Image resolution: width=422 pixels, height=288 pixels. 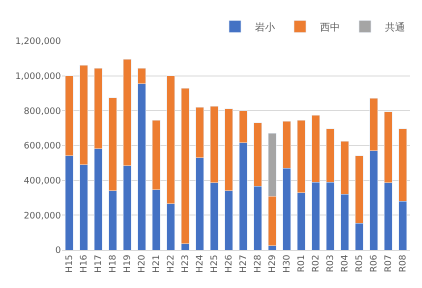 What do you see at coordinates (317, 263) in the screenshot?
I see `x-tick-label: R02` at bounding box center [317, 263].